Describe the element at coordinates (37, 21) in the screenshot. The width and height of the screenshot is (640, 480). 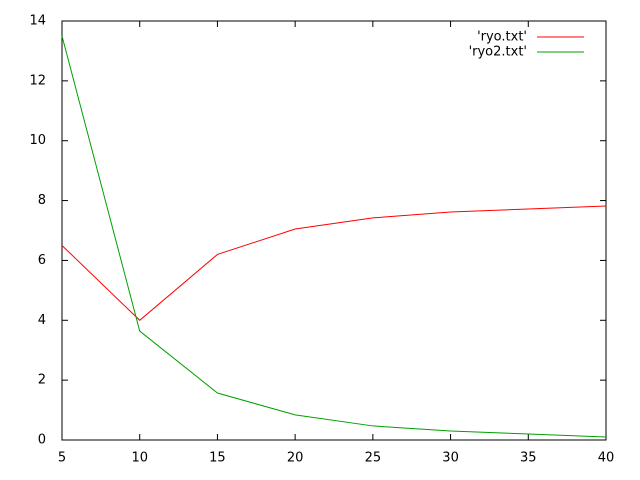
I see `y-tick-label: 14` at that location.